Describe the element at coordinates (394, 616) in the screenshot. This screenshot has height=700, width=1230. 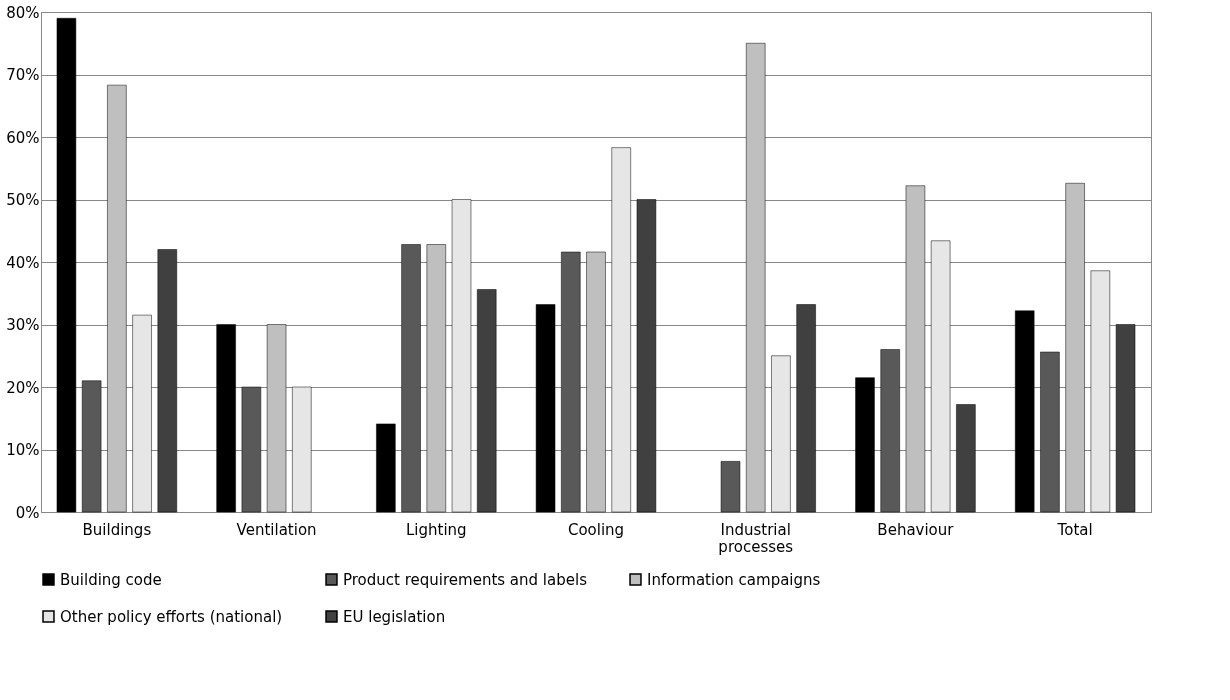
I see `legend-label: EU legislation` at that location.